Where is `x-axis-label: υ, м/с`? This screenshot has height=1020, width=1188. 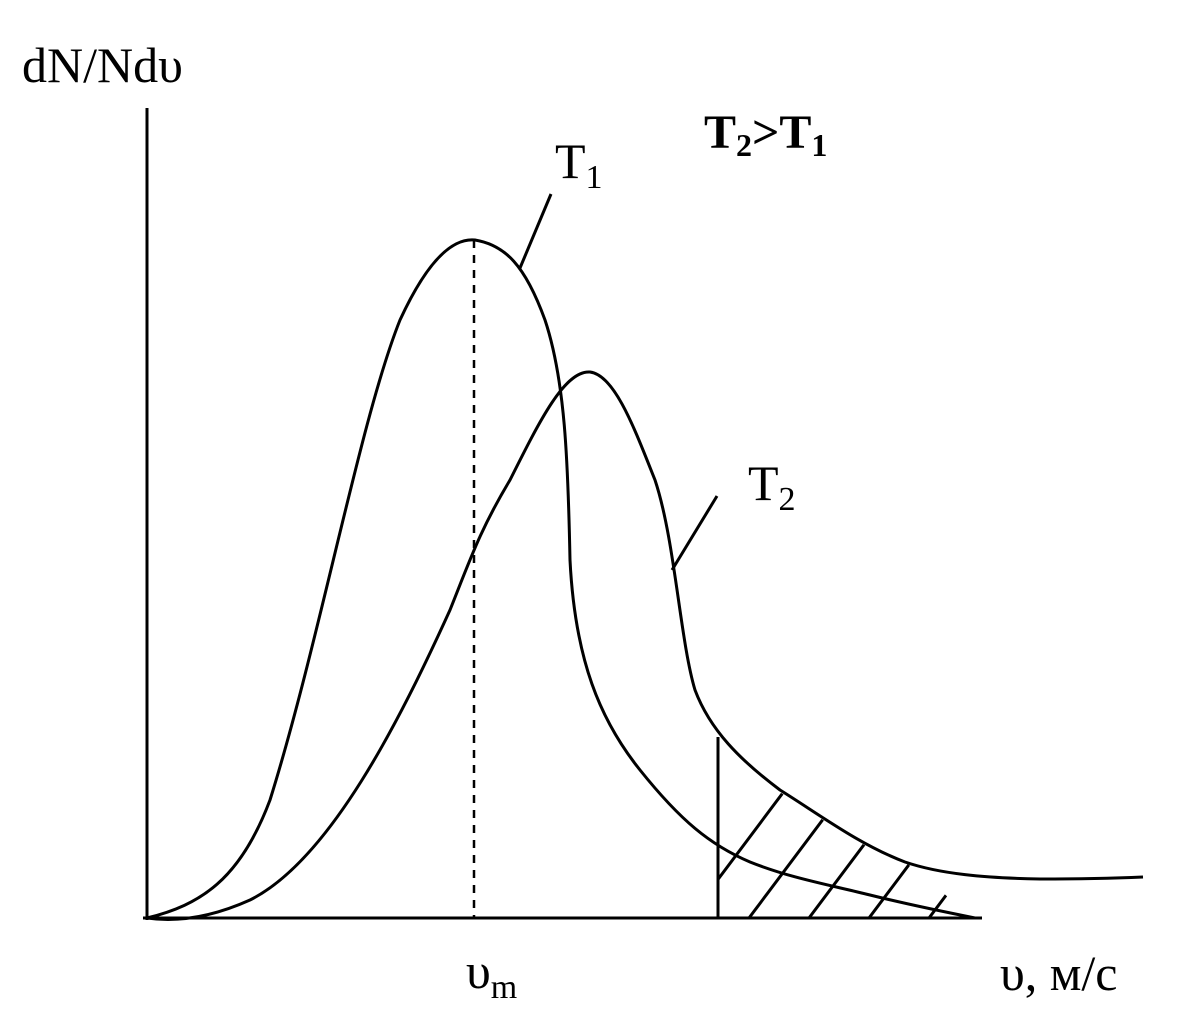 x-axis-label: υ, м/с is located at coordinates (1058, 973).